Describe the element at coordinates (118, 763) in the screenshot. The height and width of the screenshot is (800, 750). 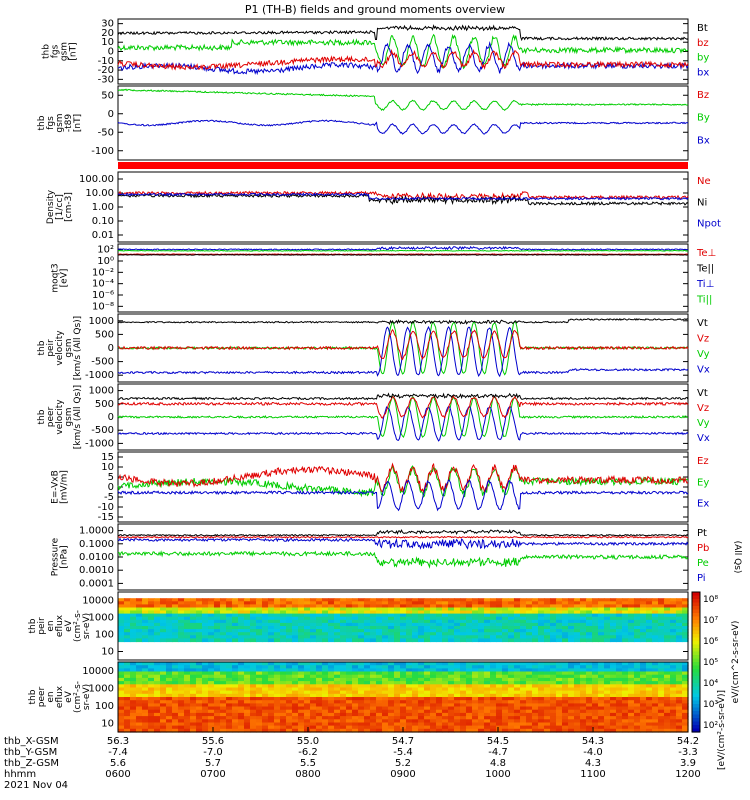
I see `x-tick-label: 5.6` at that location.